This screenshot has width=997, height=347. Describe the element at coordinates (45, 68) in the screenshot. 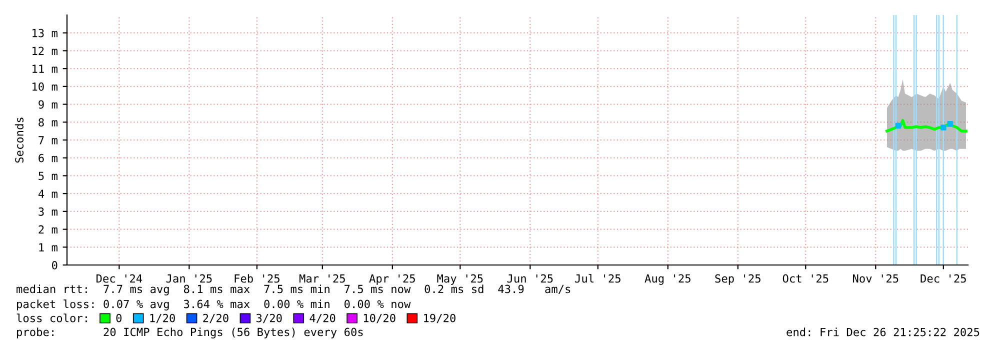

I see `y-tick-label: 11 m` at that location.